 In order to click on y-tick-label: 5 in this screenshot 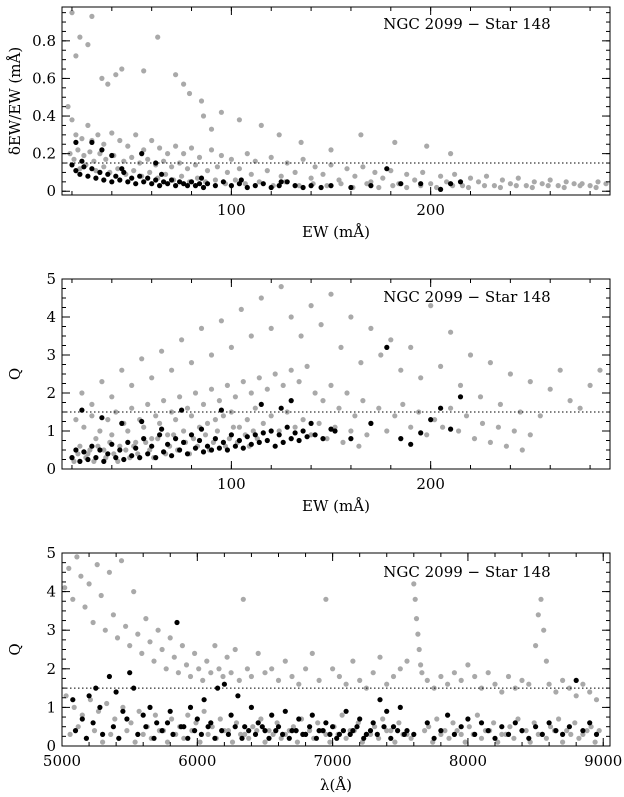, I will do `click(51, 279)`.